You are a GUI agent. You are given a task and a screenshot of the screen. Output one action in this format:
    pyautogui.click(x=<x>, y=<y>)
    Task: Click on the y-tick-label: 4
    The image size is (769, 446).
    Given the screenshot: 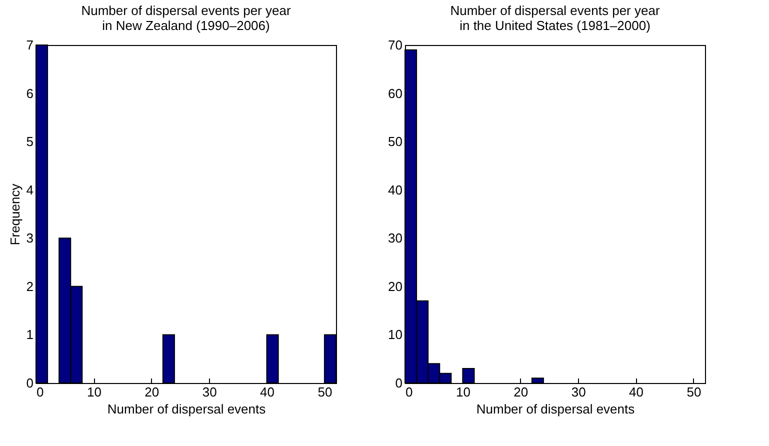 What is the action you would take?
    pyautogui.click(x=30, y=190)
    